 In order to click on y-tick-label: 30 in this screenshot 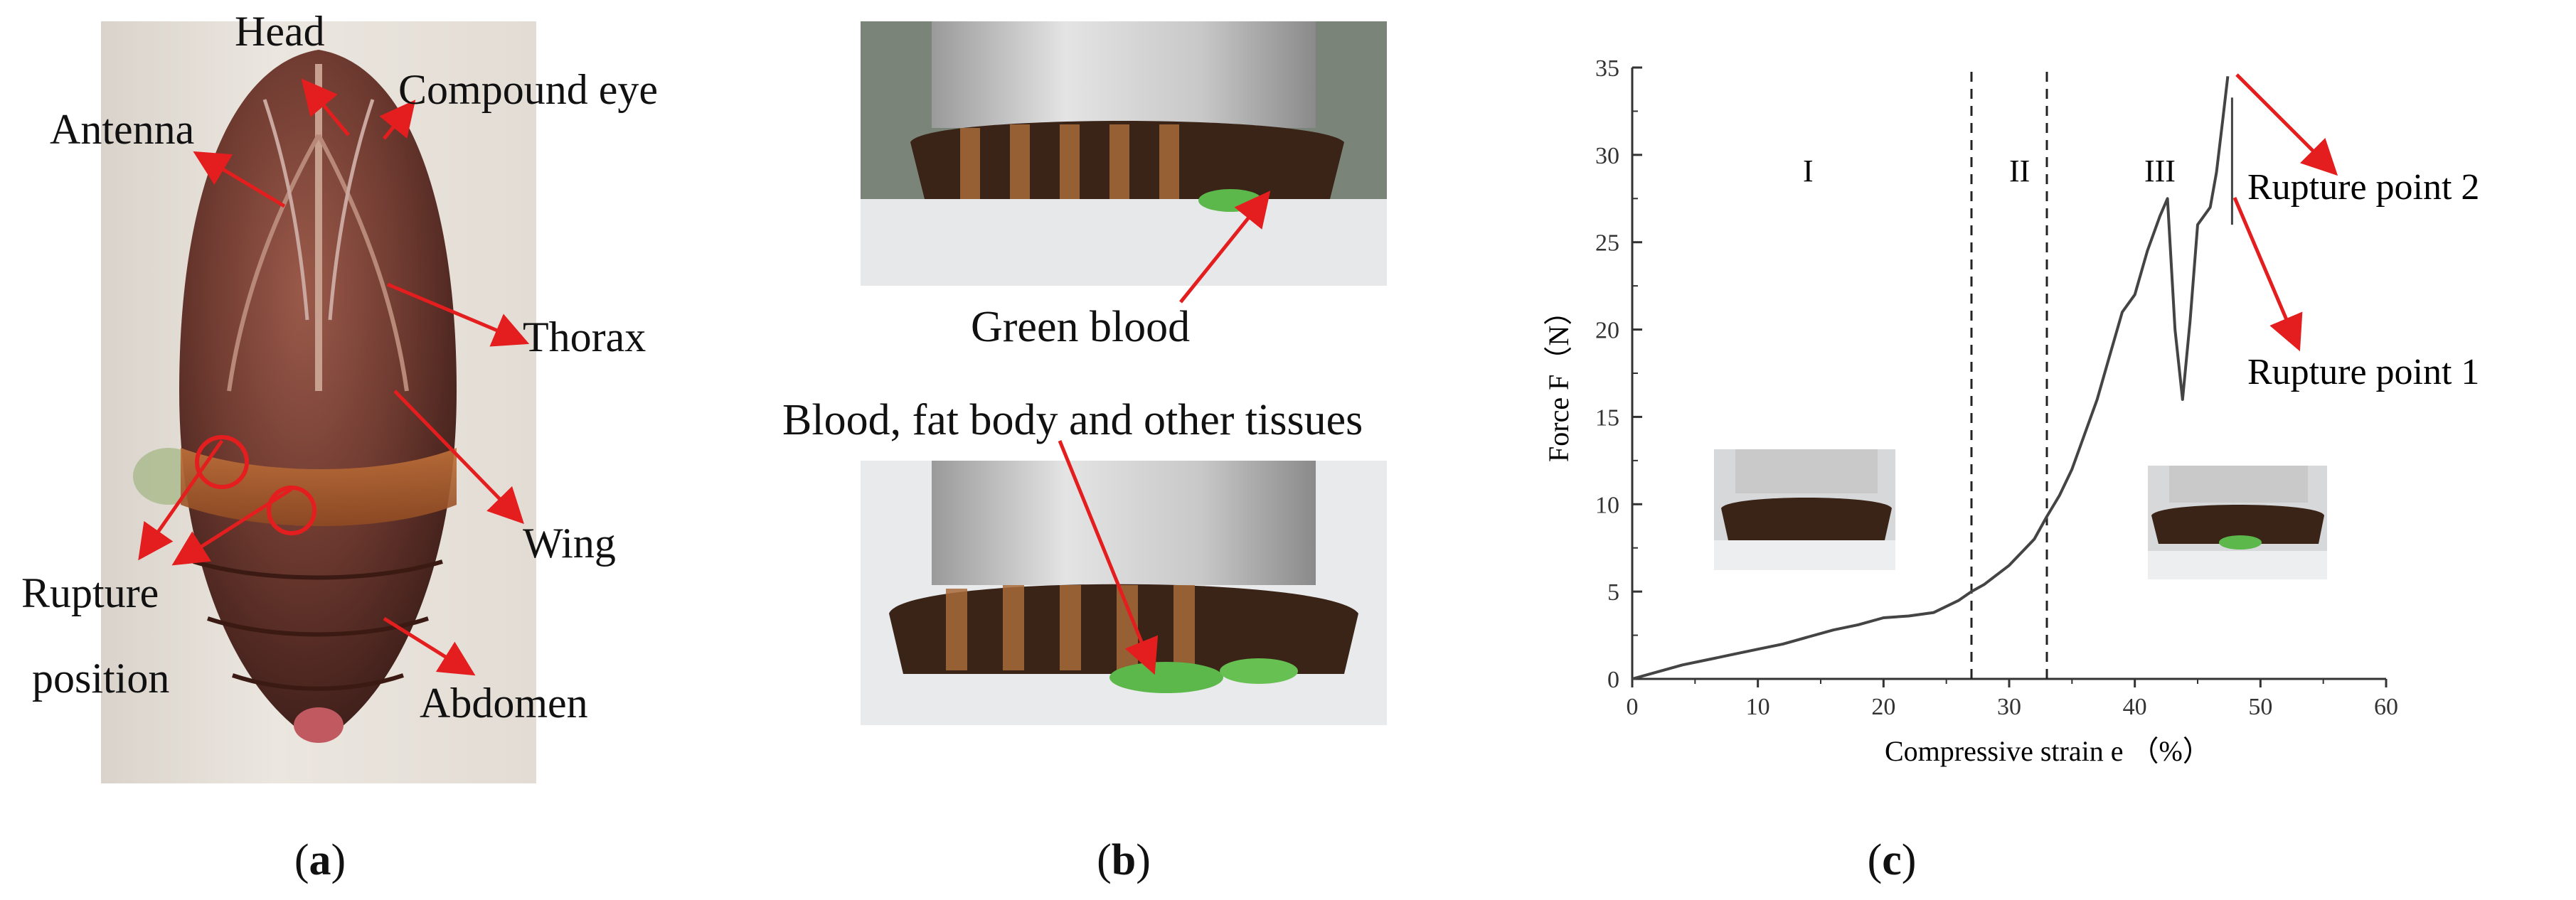, I will do `click(1607, 156)`.